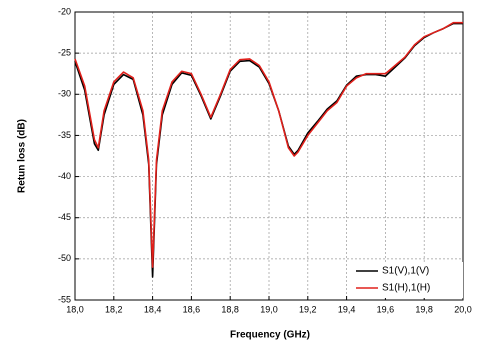 The image size is (478, 346). I want to click on y-tick-label: -40, so click(64, 176).